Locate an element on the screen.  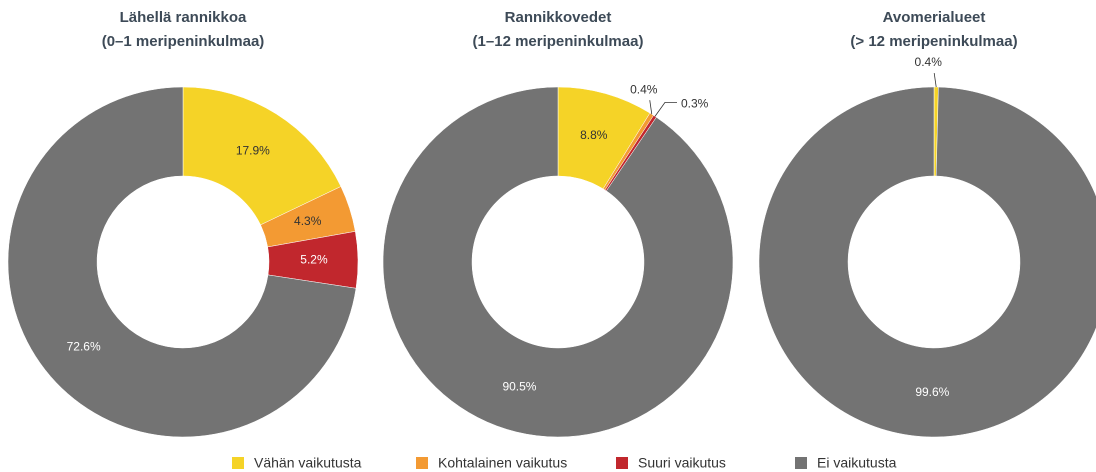
data-label: 99.6% is located at coordinates (932, 392).